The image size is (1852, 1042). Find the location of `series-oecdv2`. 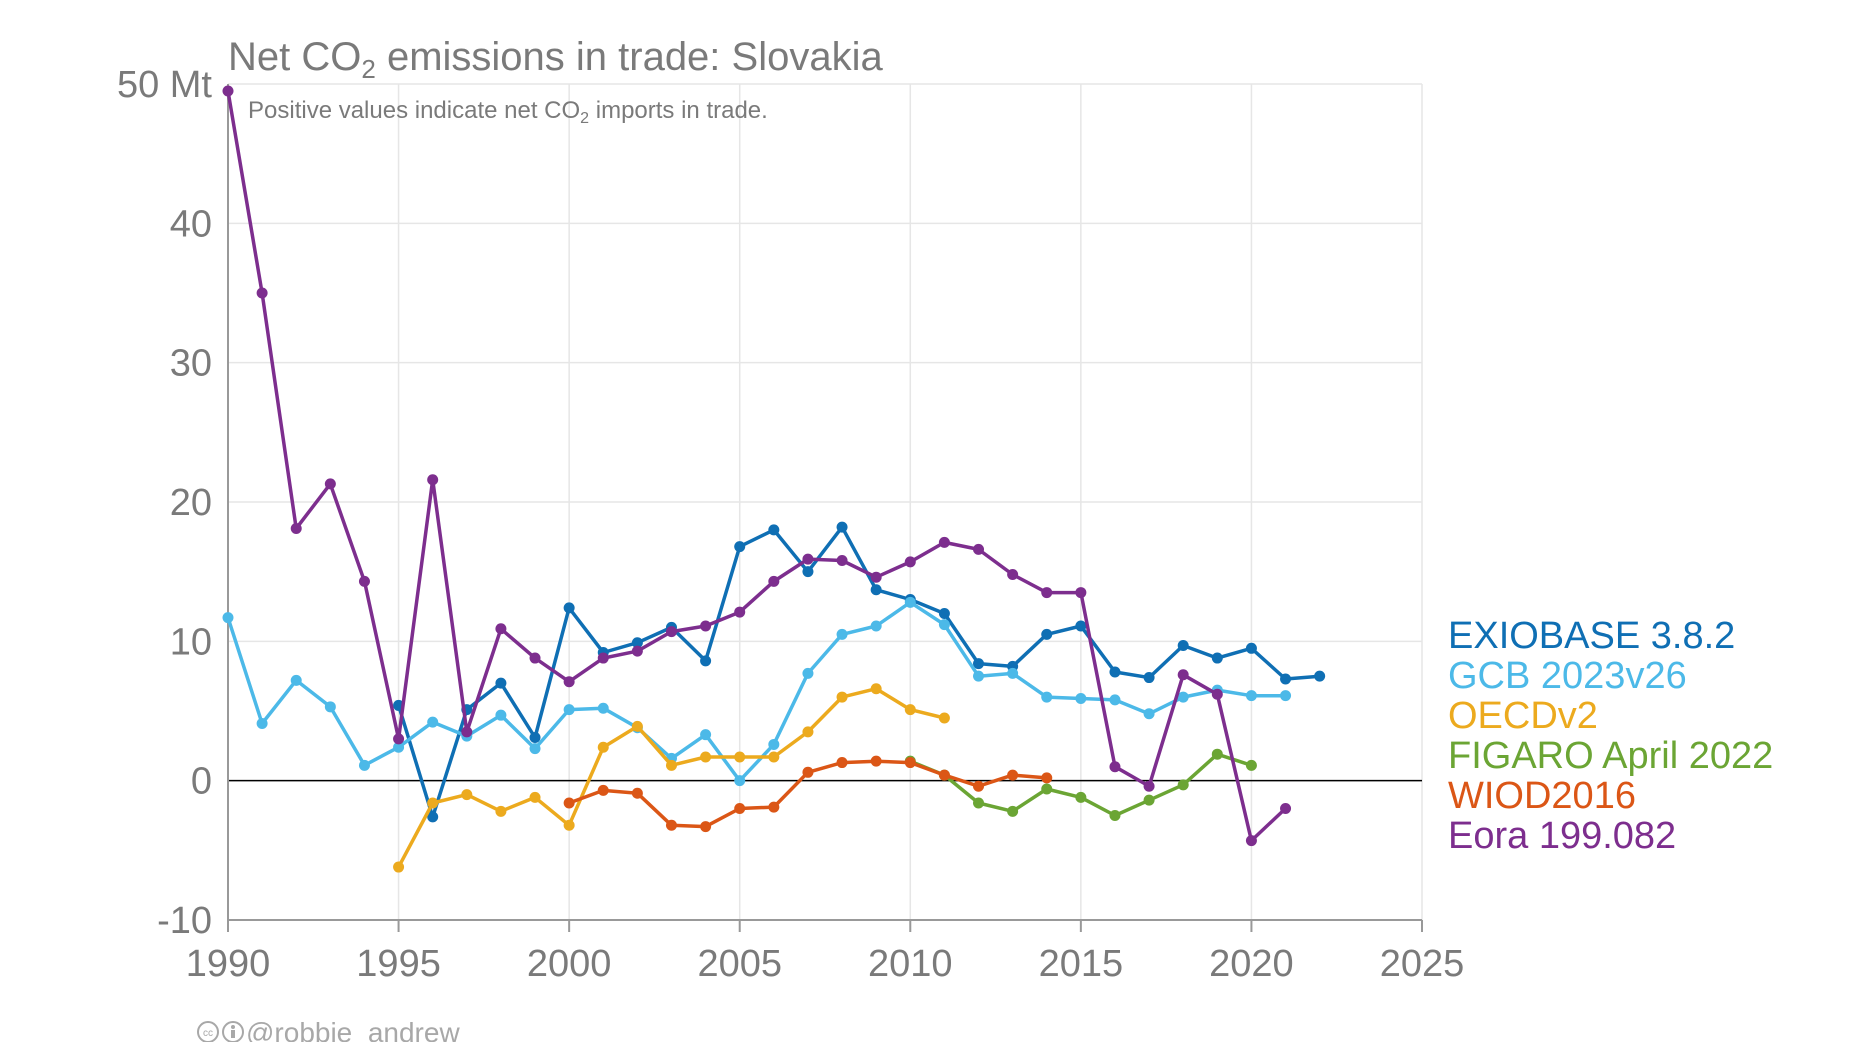

series-oecdv2 is located at coordinates (671, 778).